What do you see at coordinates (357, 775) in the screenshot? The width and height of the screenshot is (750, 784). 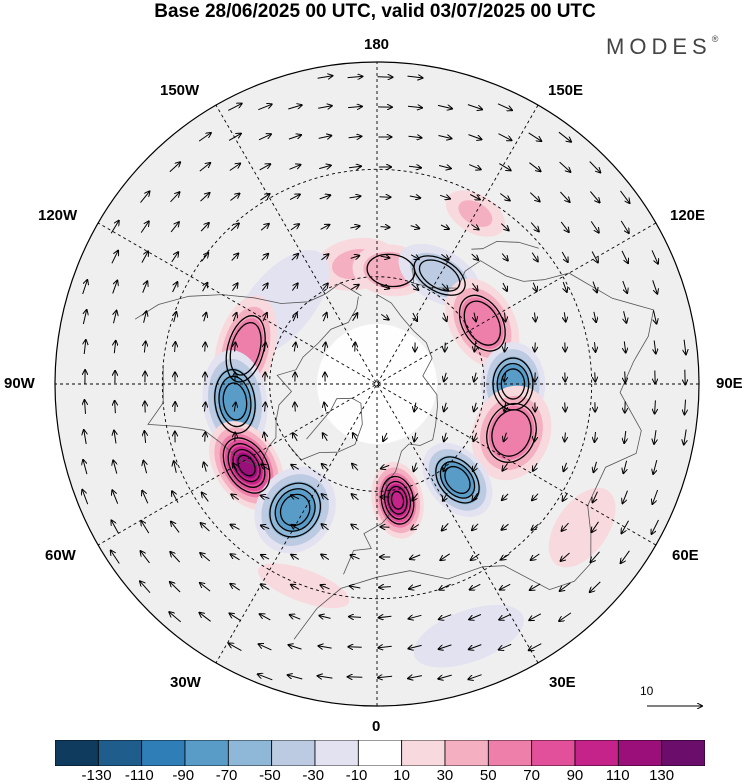 I see `colorbar-tick-label: -10` at bounding box center [357, 775].